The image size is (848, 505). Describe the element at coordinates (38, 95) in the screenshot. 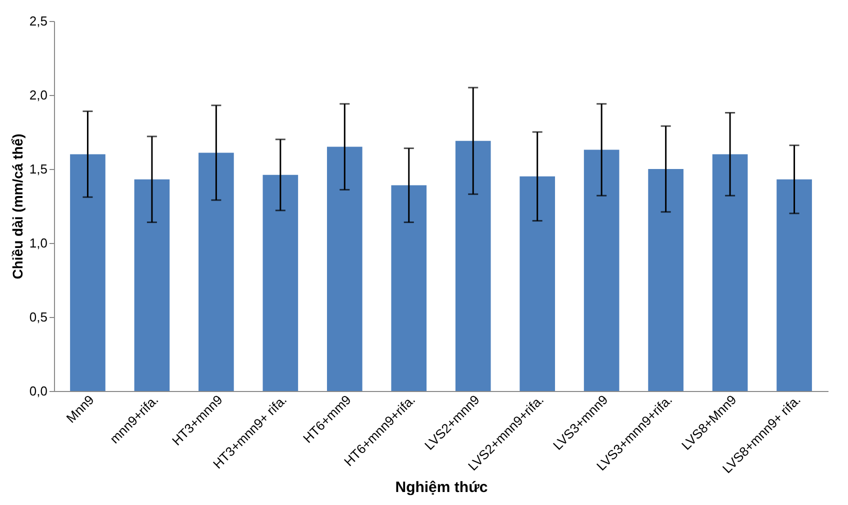

I see `y-tick-label: 2,0` at that location.